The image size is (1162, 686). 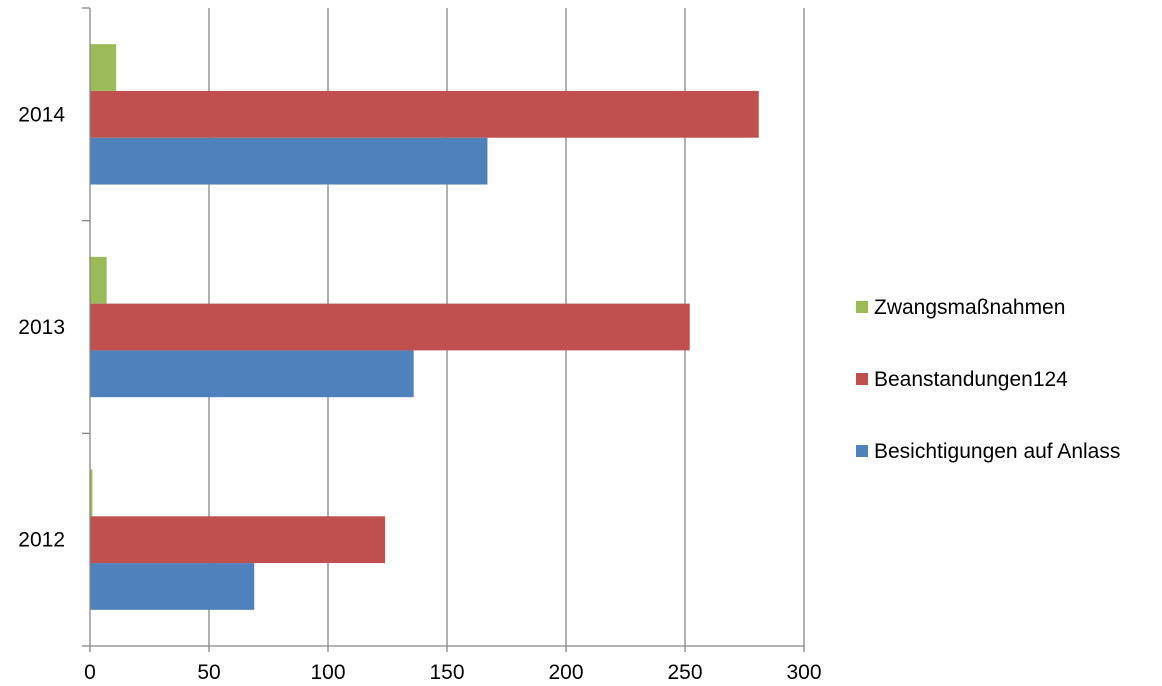 What do you see at coordinates (90, 672) in the screenshot?
I see `x-tick-label: 0` at bounding box center [90, 672].